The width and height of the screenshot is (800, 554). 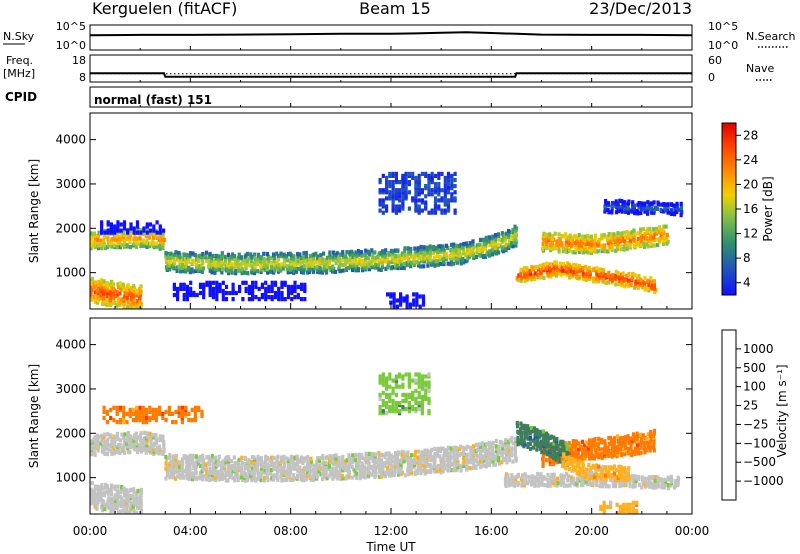 What do you see at coordinates (729, 415) in the screenshot?
I see `velocity-colorbar` at bounding box center [729, 415].